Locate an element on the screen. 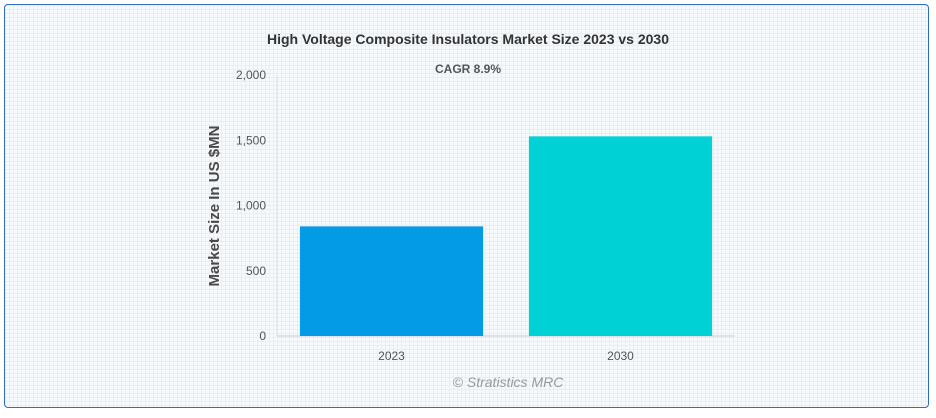 The image size is (936, 418). y-tick-labels: 0 500 1,000 1,500 2,000 is located at coordinates (251, 205).